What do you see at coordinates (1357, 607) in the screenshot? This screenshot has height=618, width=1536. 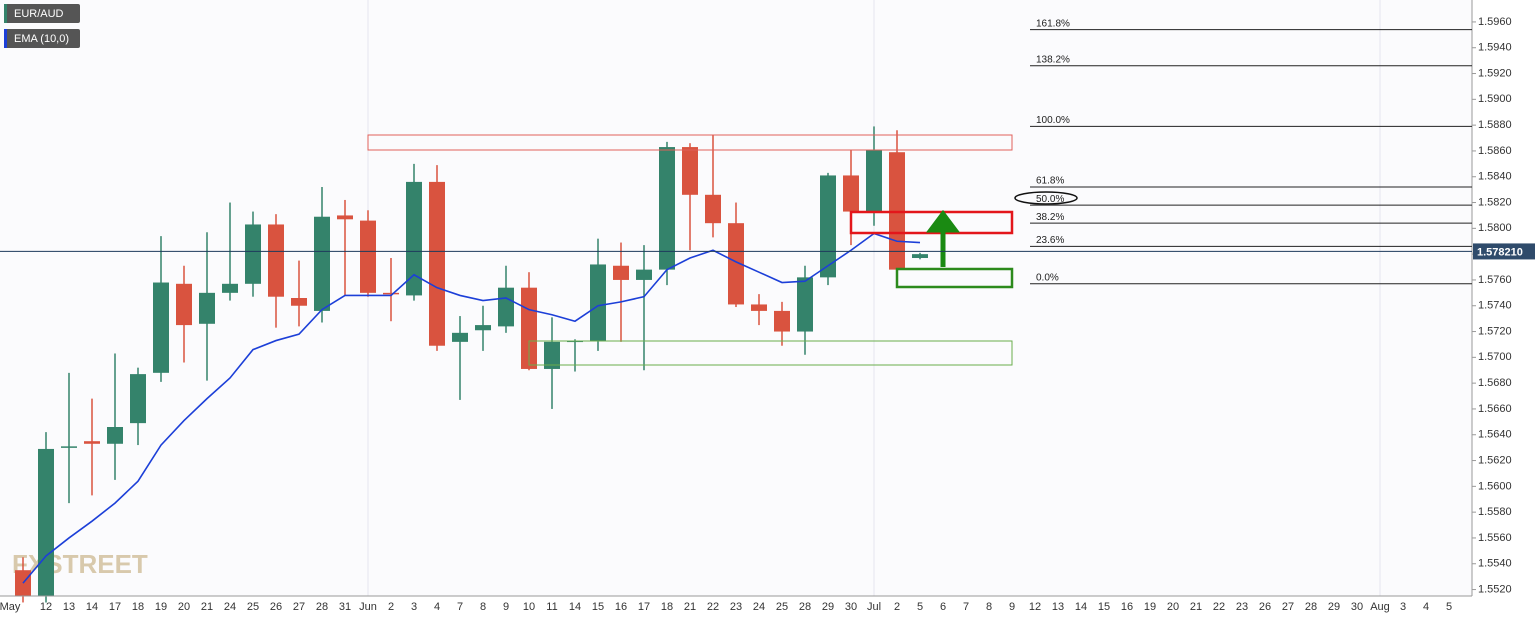 I see `x-tick-label: 30` at bounding box center [1357, 607].